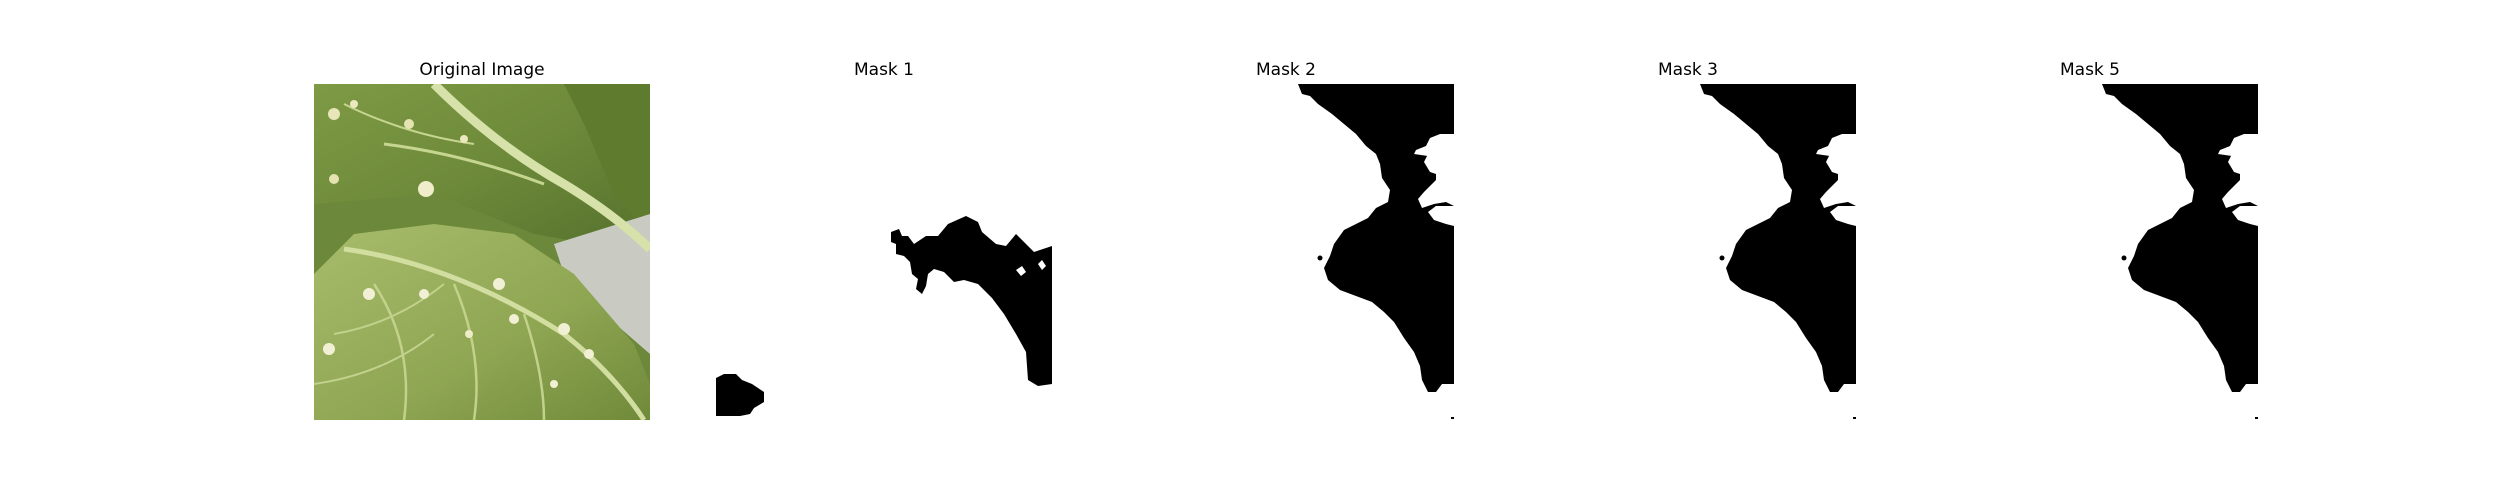 The image size is (2500, 500). Describe the element at coordinates (1841, 155) in the screenshot. I see `mask-3-white-notch-top` at that location.